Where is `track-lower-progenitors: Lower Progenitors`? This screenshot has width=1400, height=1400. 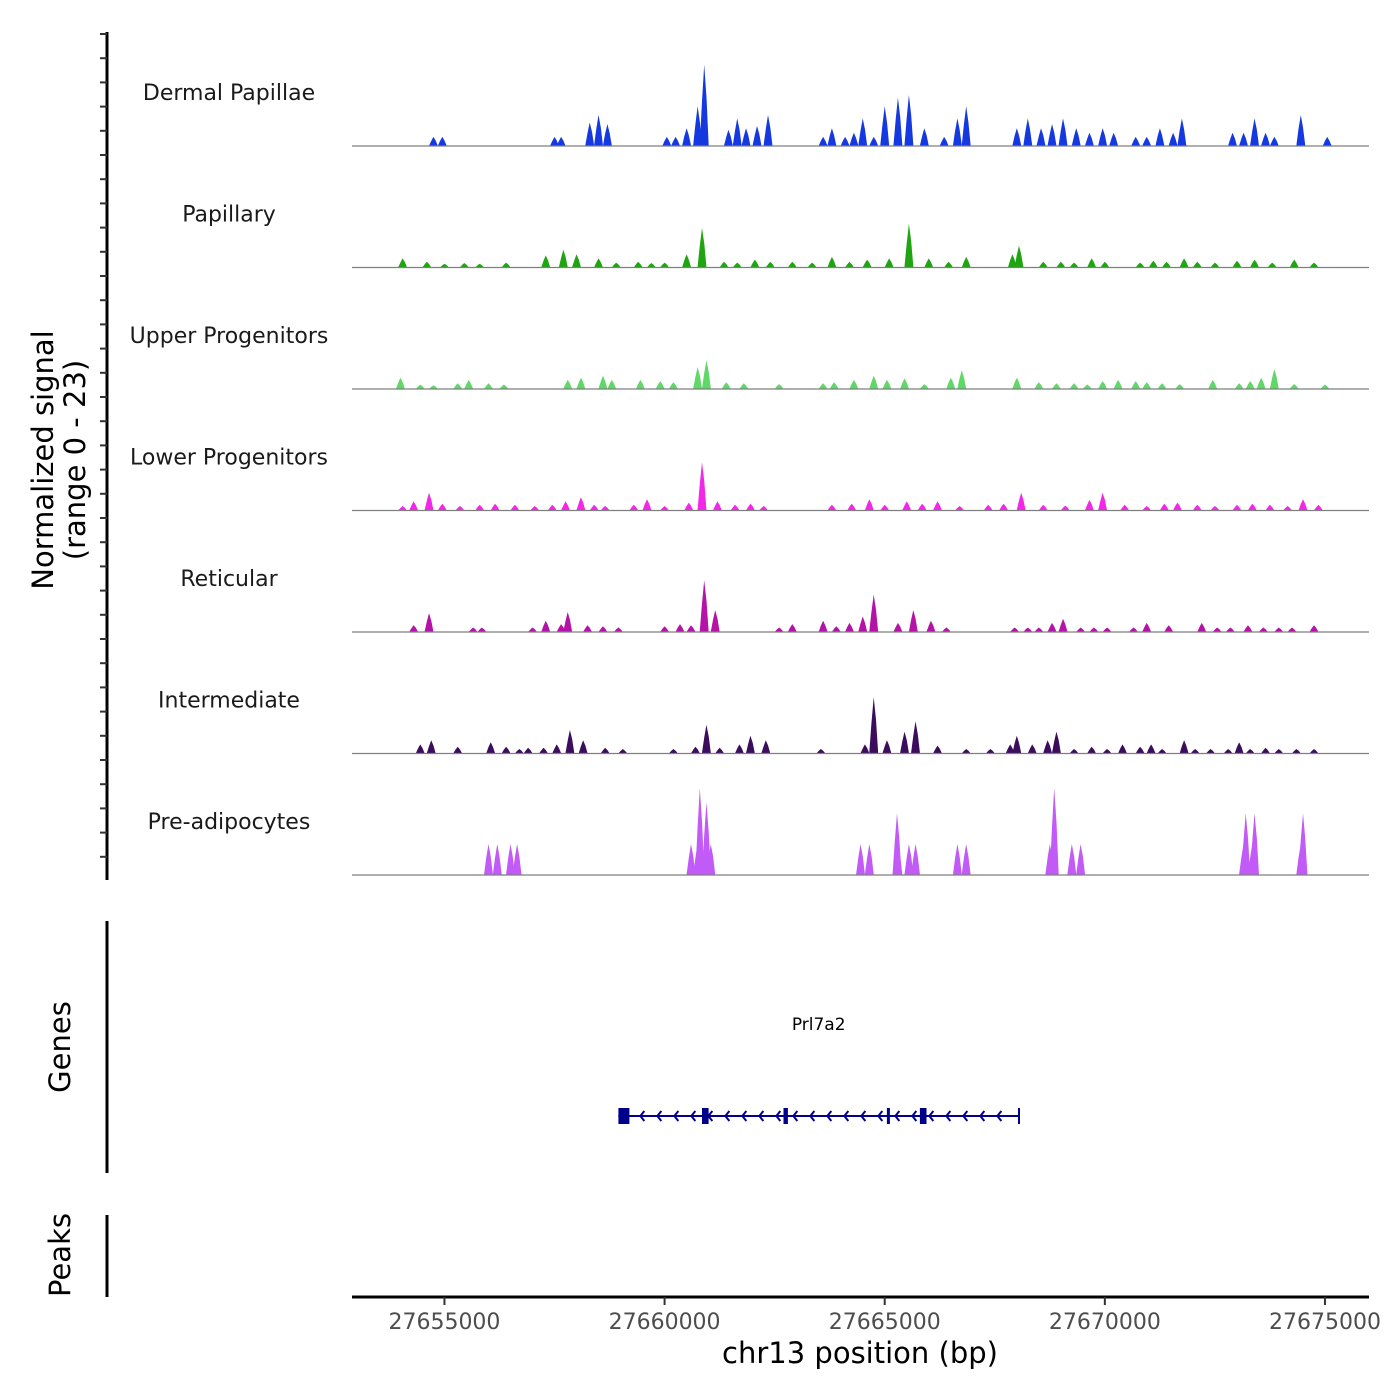 track-lower-progenitors: Lower Progenitors is located at coordinates (749, 479).